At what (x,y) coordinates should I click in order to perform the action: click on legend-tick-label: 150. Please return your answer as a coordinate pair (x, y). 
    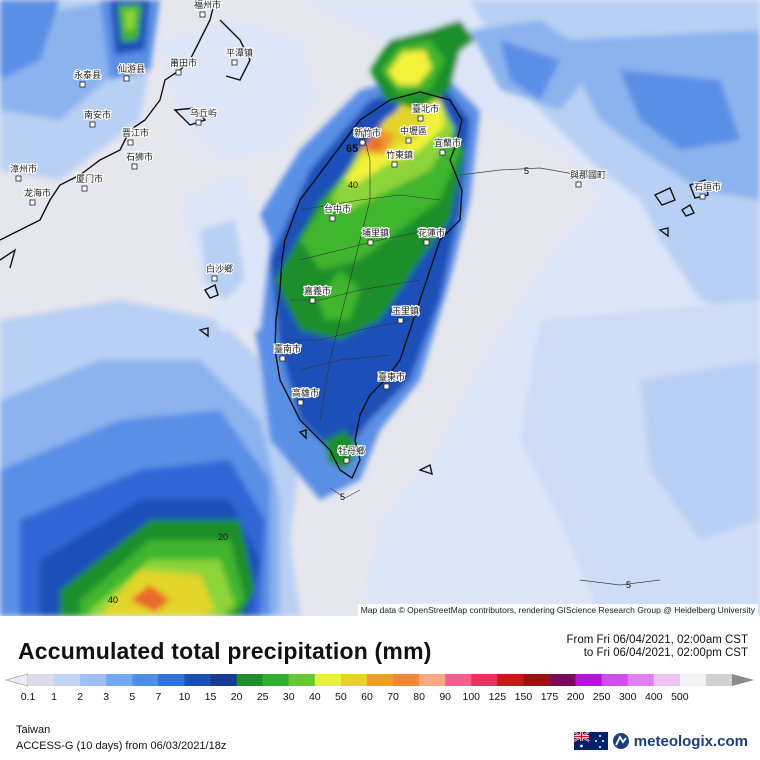
    Looking at the image, I should click on (524, 697).